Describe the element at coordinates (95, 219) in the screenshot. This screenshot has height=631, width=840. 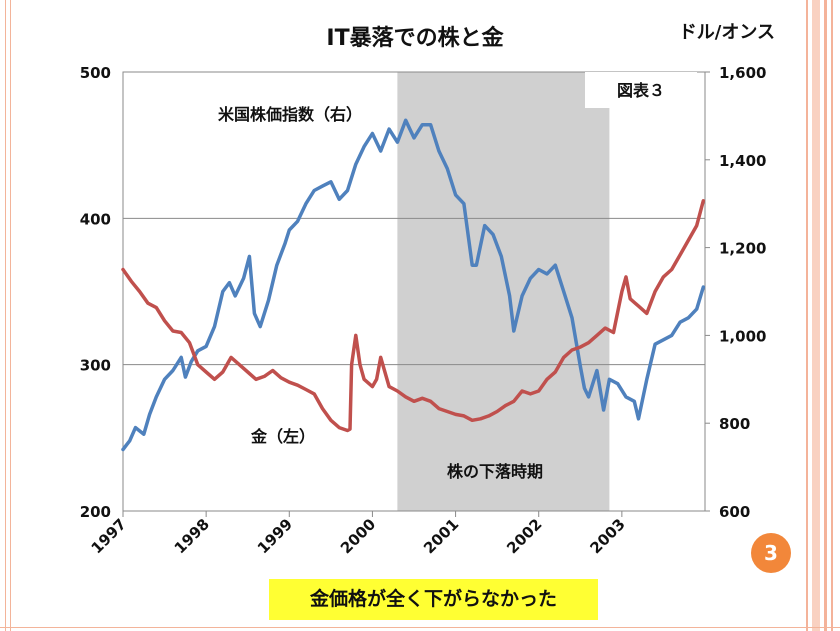
I see `left-axis-tick-label: 400` at that location.